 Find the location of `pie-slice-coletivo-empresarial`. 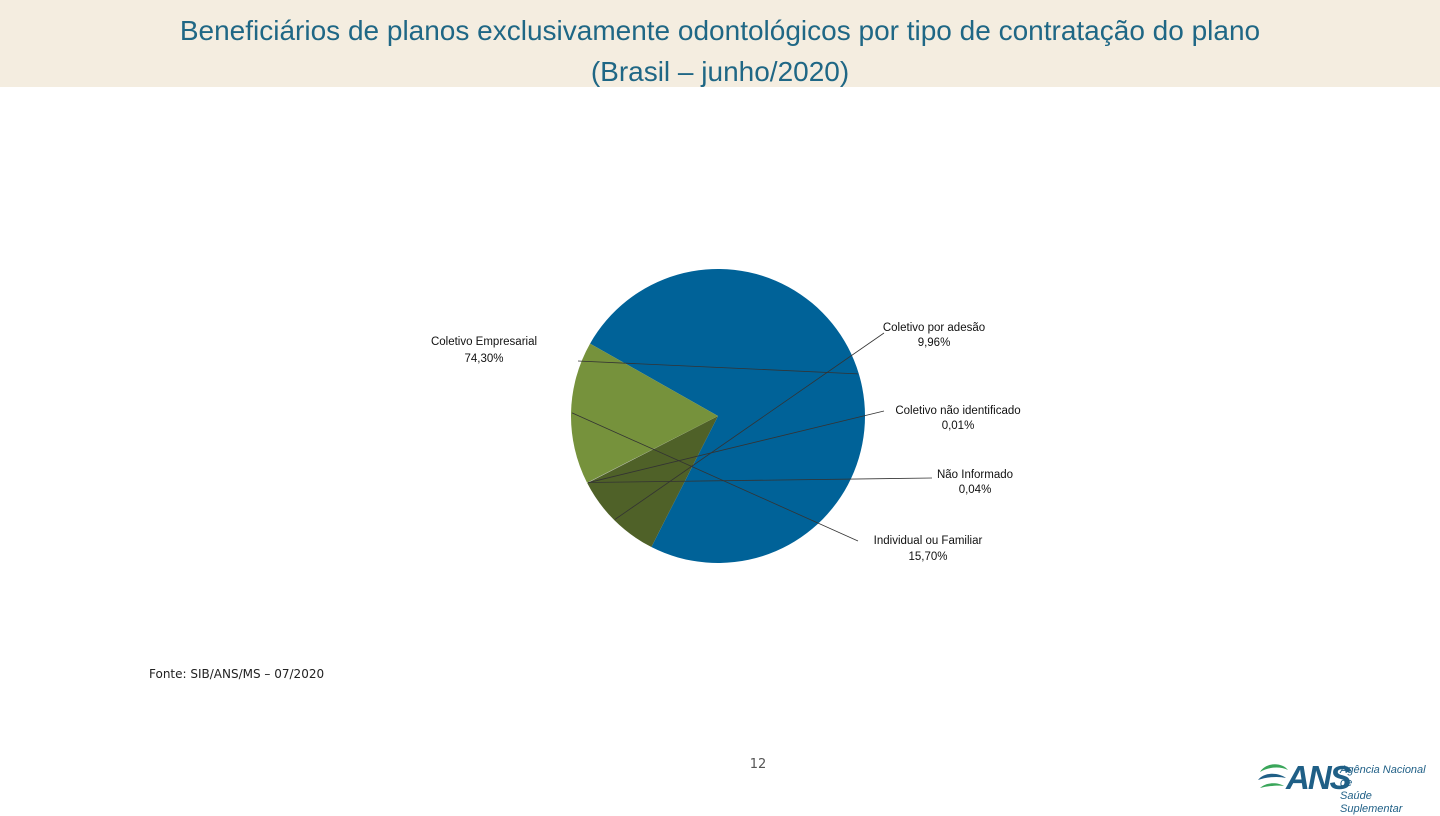

pie-slice-coletivo-empresarial is located at coordinates (727, 416).